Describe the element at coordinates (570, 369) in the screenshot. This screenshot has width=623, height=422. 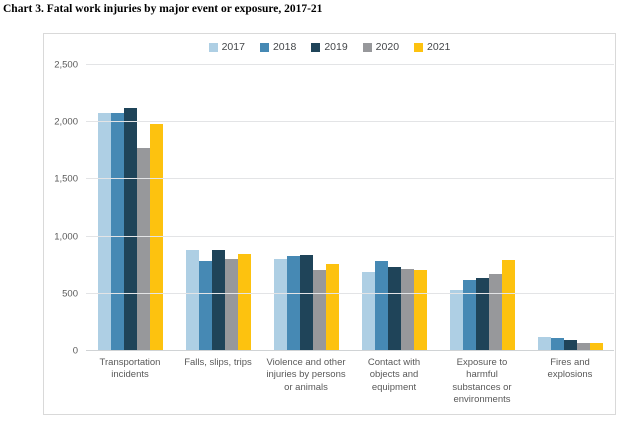
I see `x-tick-label-fires-and-explosions: Fires and explosions` at that location.